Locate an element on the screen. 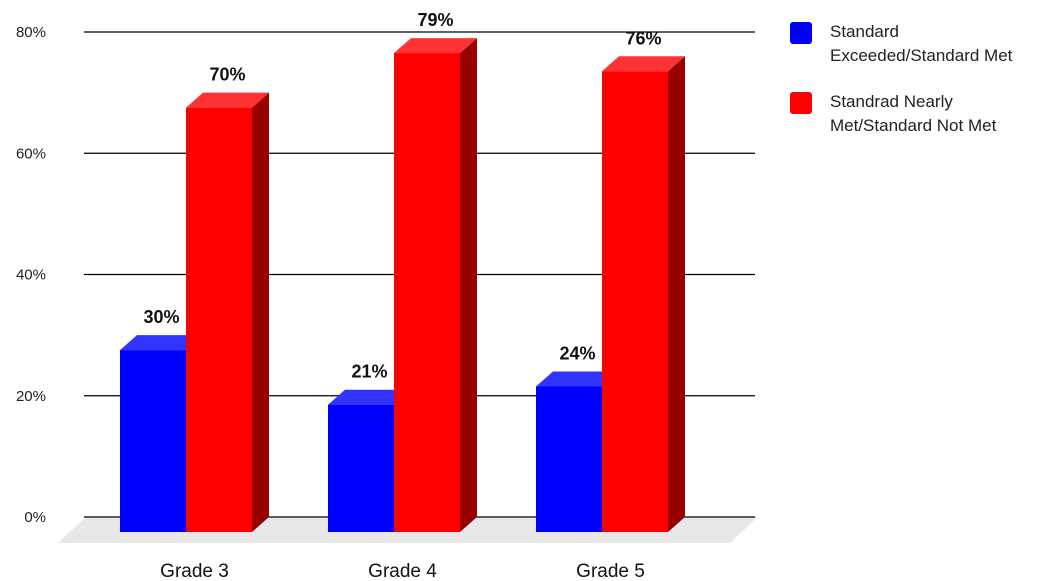  legend-label-met: Standard Exceeded/Standard Met is located at coordinates (921, 43).